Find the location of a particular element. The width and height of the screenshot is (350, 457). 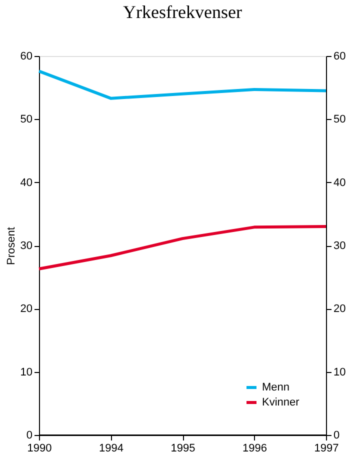

x-tick-label: 1994 is located at coordinates (111, 448).